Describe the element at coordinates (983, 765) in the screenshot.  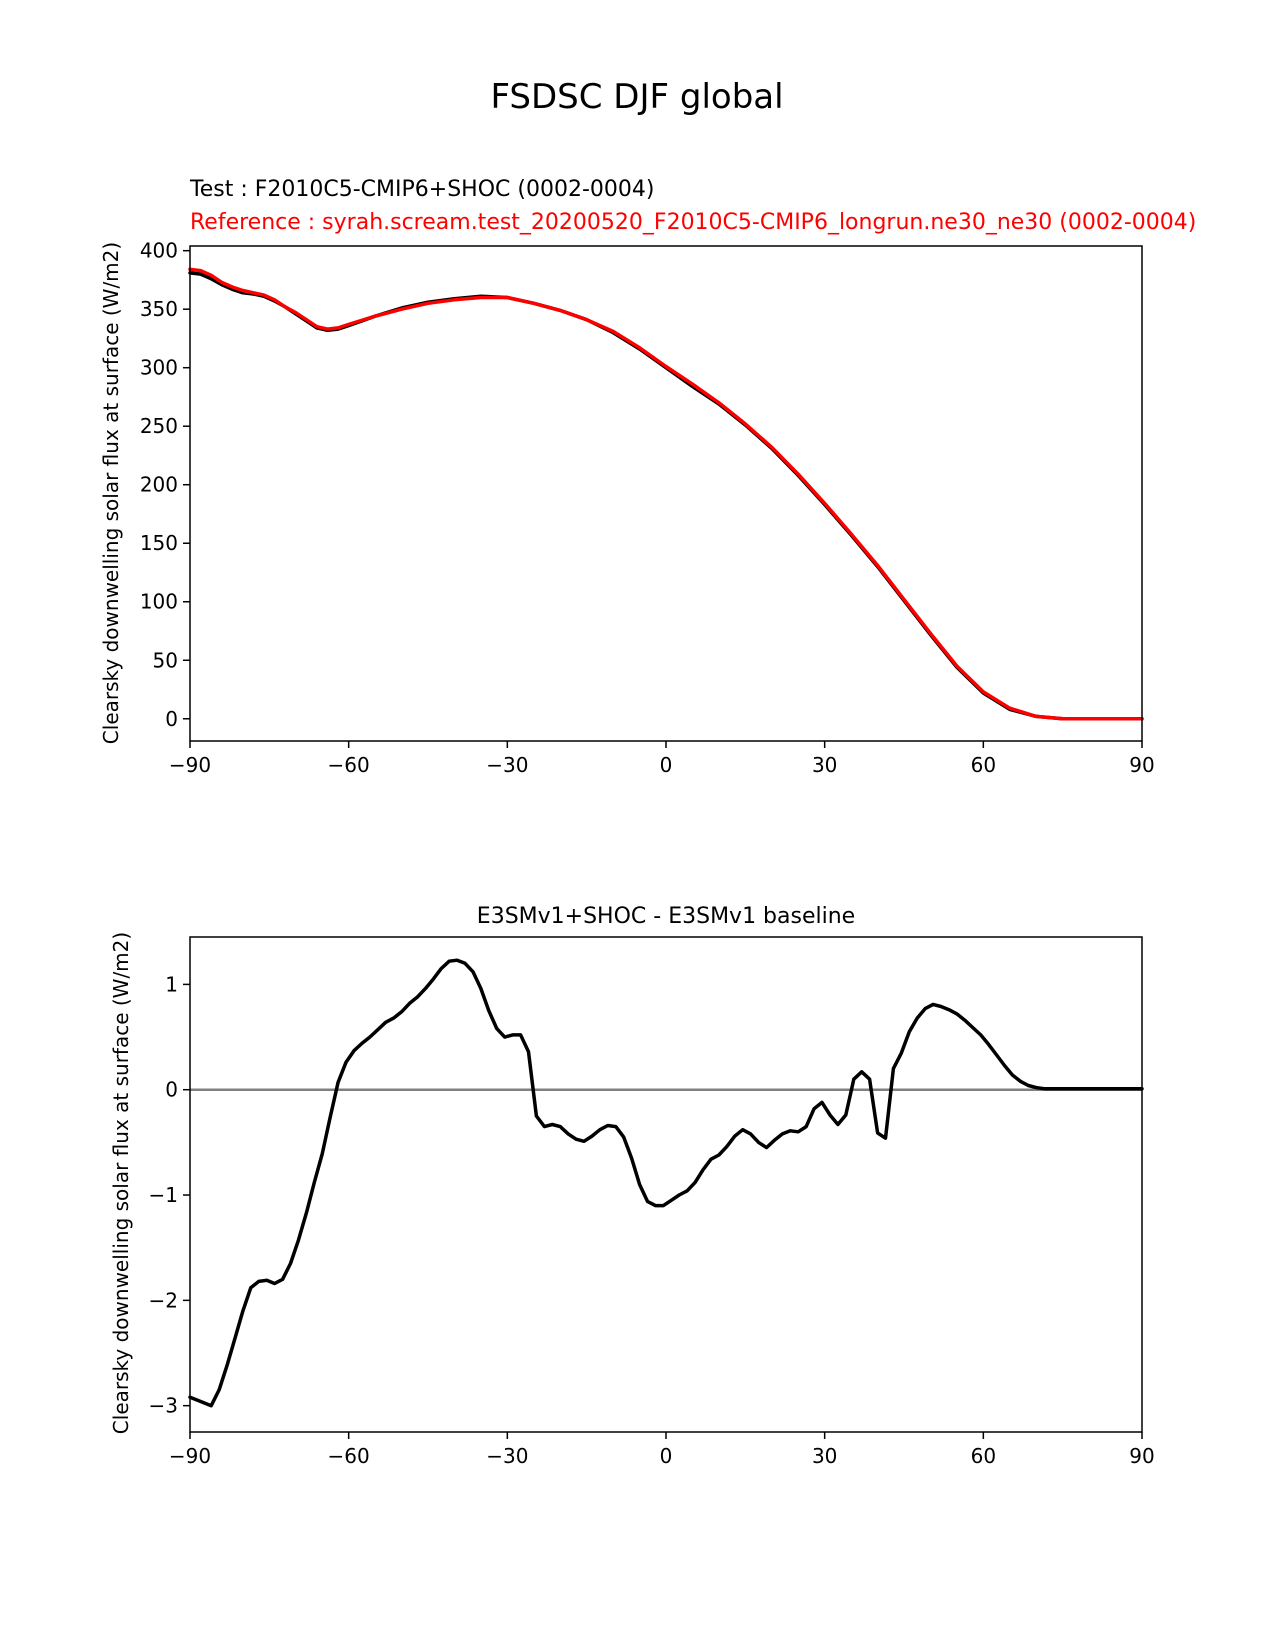
I see `top-x-tick-label: 60` at that location.